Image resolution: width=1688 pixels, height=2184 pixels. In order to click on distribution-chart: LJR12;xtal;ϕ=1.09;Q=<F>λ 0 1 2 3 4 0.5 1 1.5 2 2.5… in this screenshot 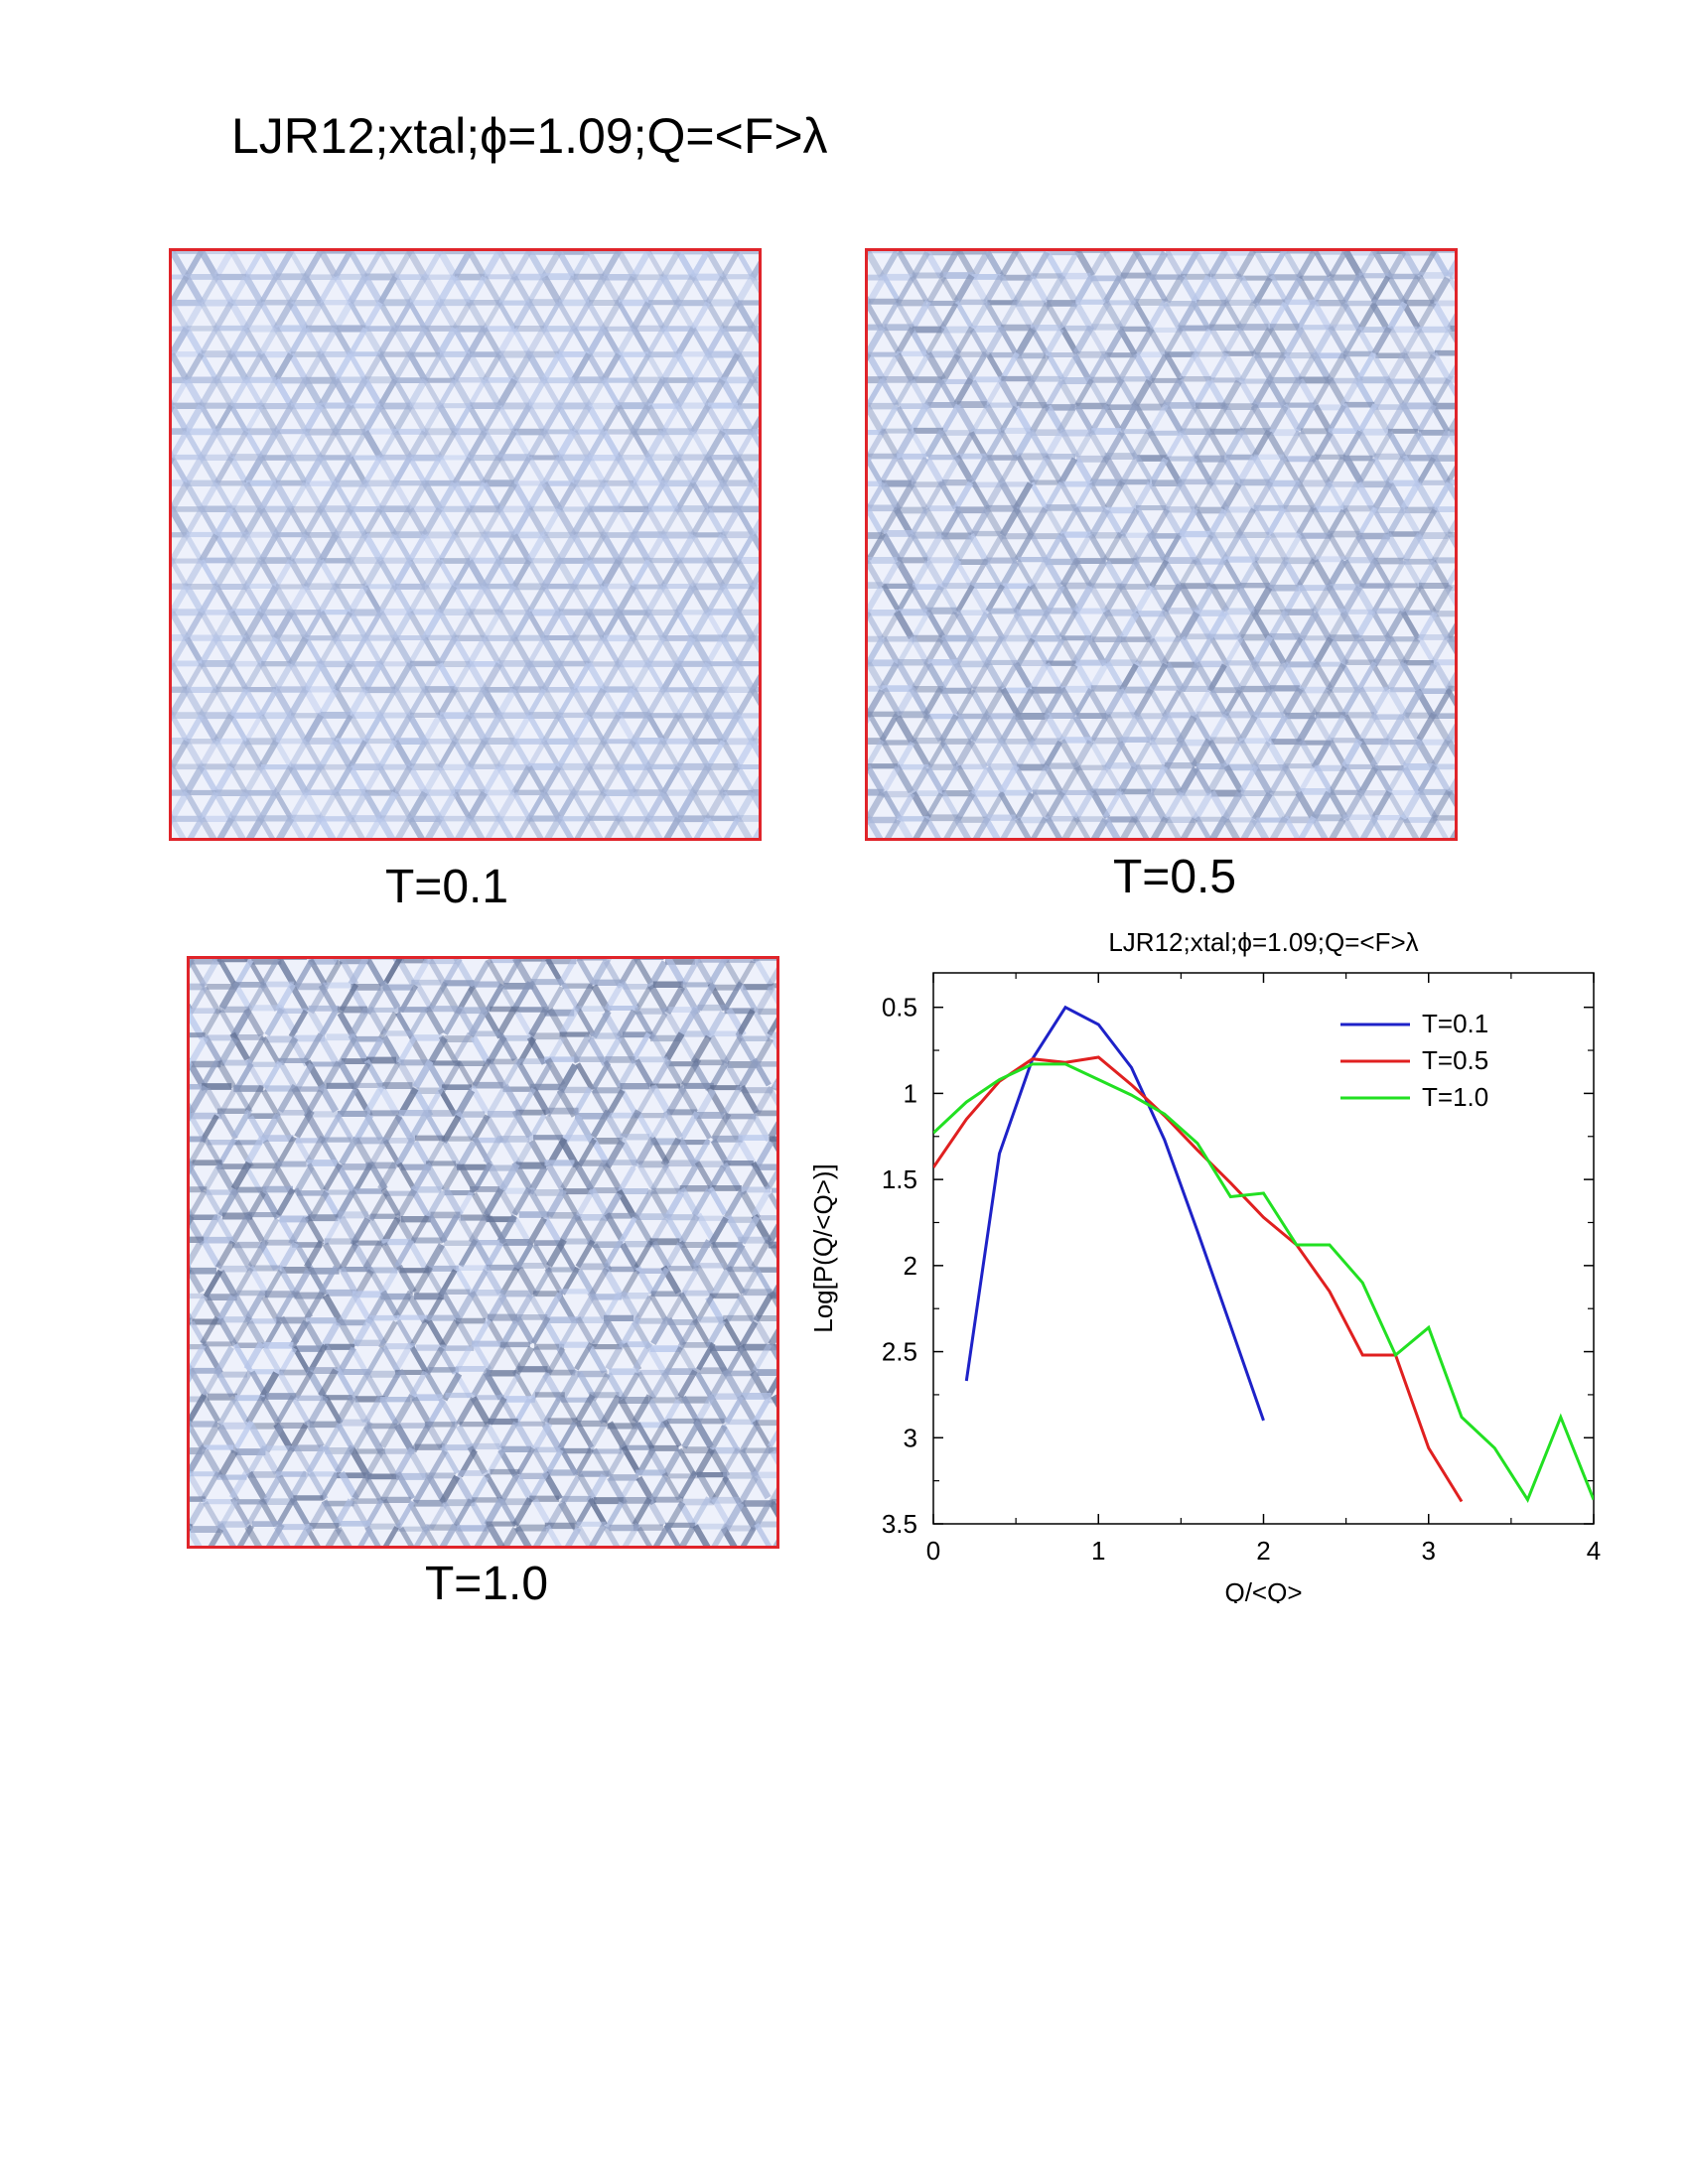, I will do `click(1204, 1265)`.